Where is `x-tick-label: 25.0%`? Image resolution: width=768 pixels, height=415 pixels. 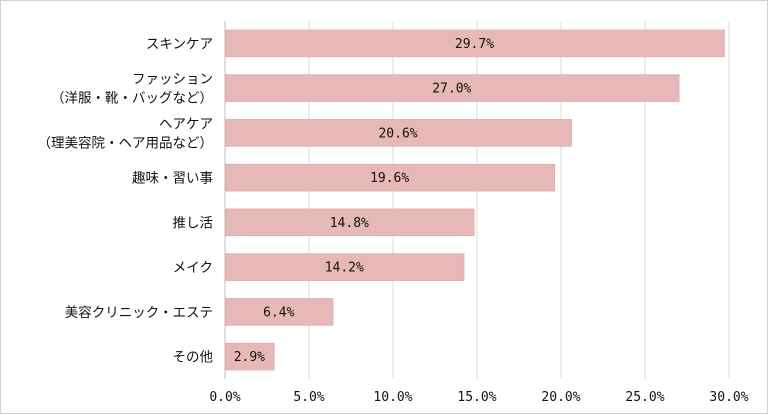 x-tick-label: 25.0% is located at coordinates (644, 397).